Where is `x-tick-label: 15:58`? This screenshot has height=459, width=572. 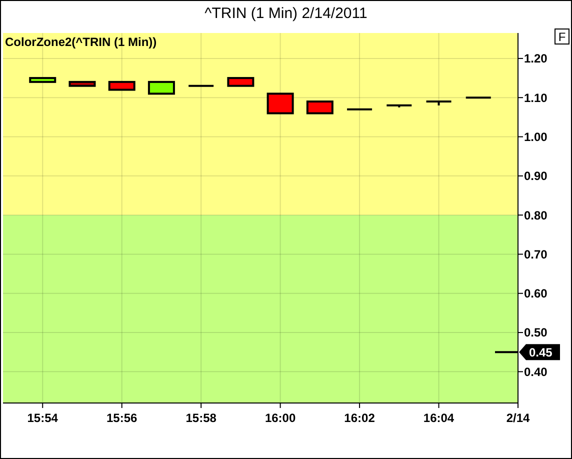
x-tick-label: 15:58 is located at coordinates (201, 418).